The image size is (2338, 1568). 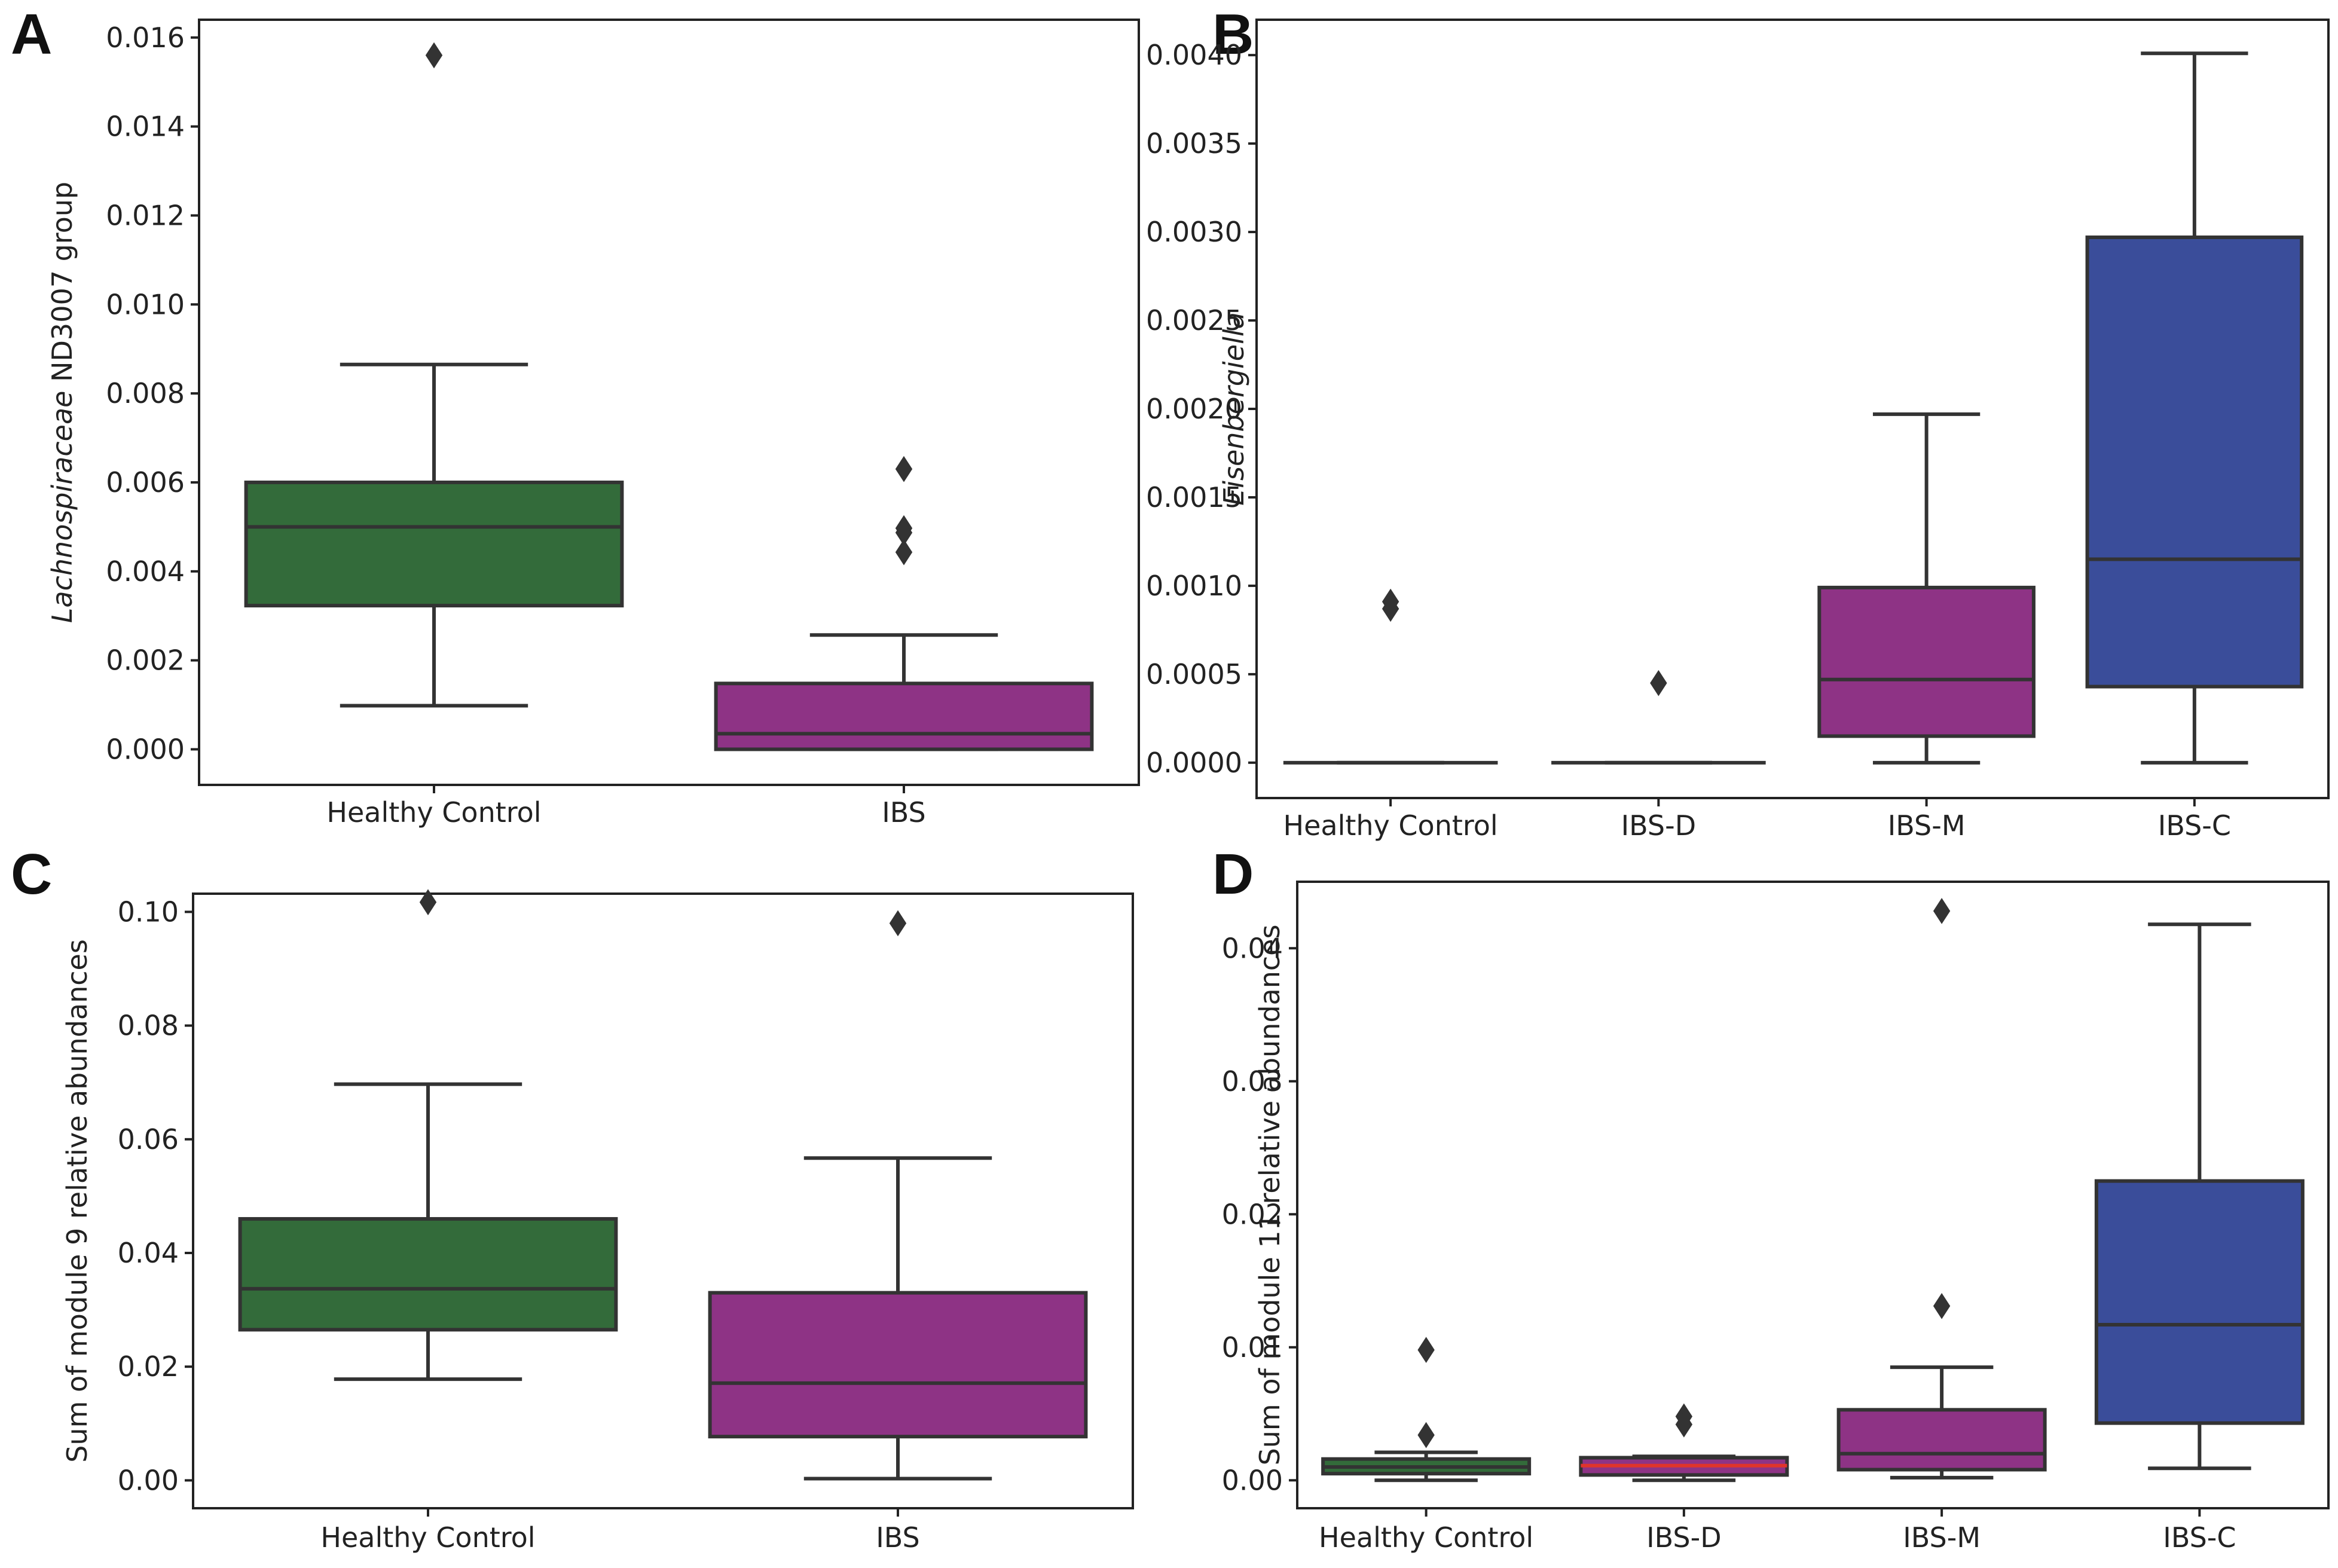 I want to click on y-axis-label-text: Sum of module 9 relative abundances, so click(x=77, y=1201).